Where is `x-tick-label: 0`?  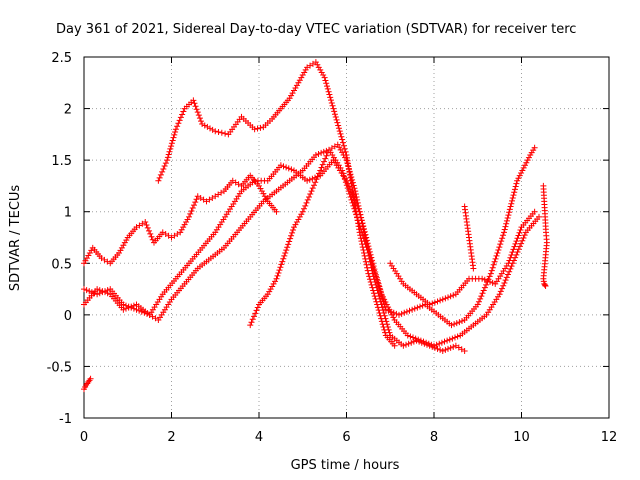
x-tick-label: 0 is located at coordinates (84, 437).